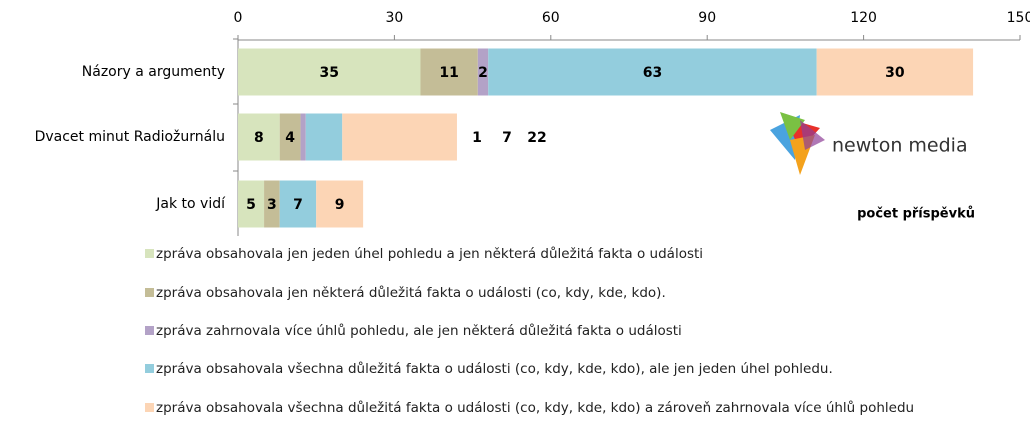 The height and width of the screenshot is (442, 1030). What do you see at coordinates (863, 18) in the screenshot?
I see `x-tick-label: 120` at bounding box center [863, 18].